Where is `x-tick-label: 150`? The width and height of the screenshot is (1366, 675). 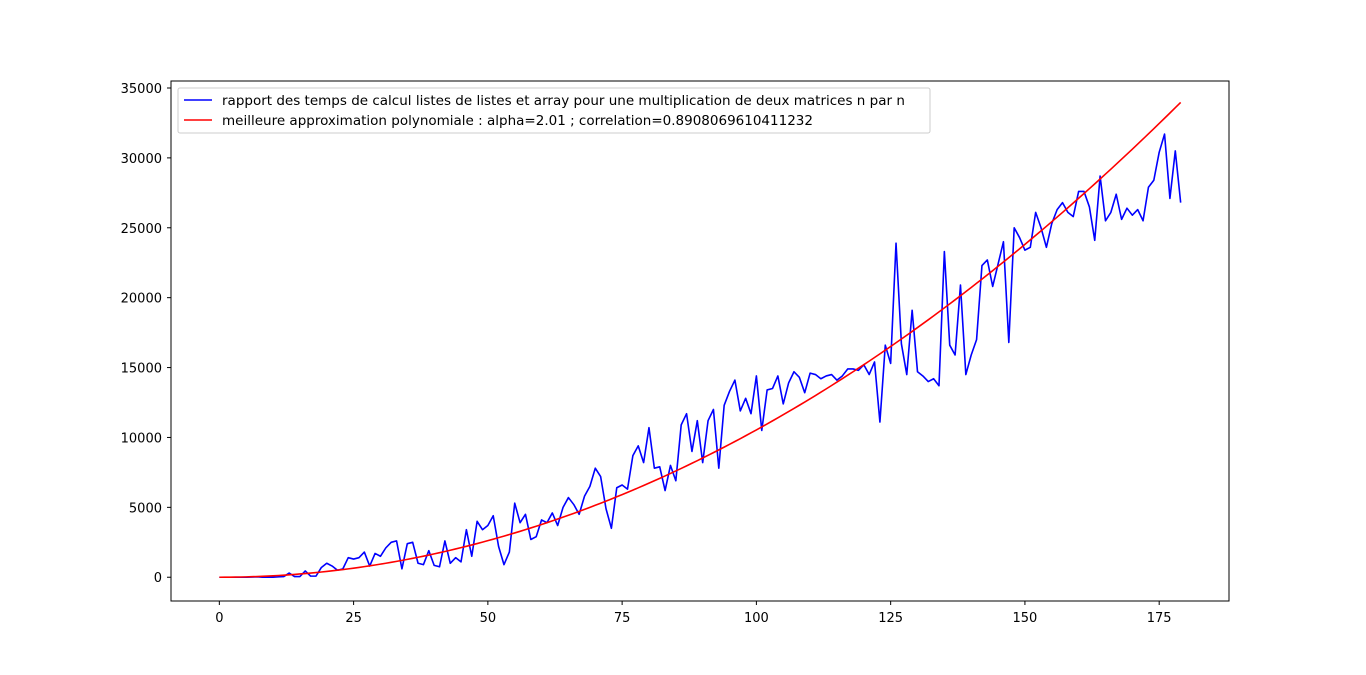
x-tick-label: 150 is located at coordinates (1025, 618).